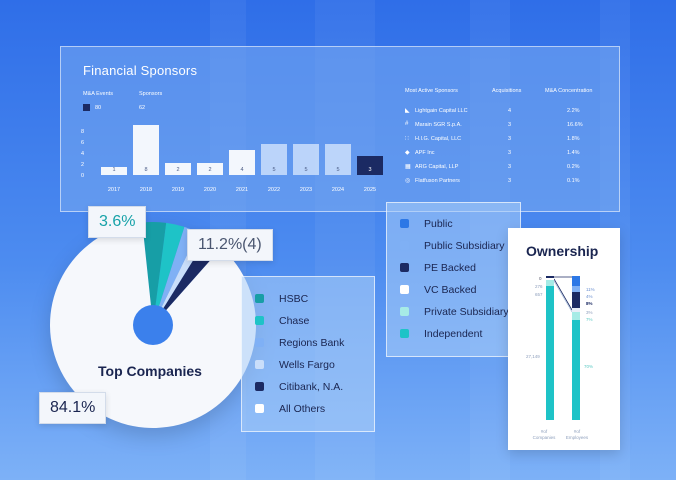 The image size is (676, 480). Describe the element at coordinates (425, 153) in the screenshot. I see `sponsor-name: APF Inc` at that location.